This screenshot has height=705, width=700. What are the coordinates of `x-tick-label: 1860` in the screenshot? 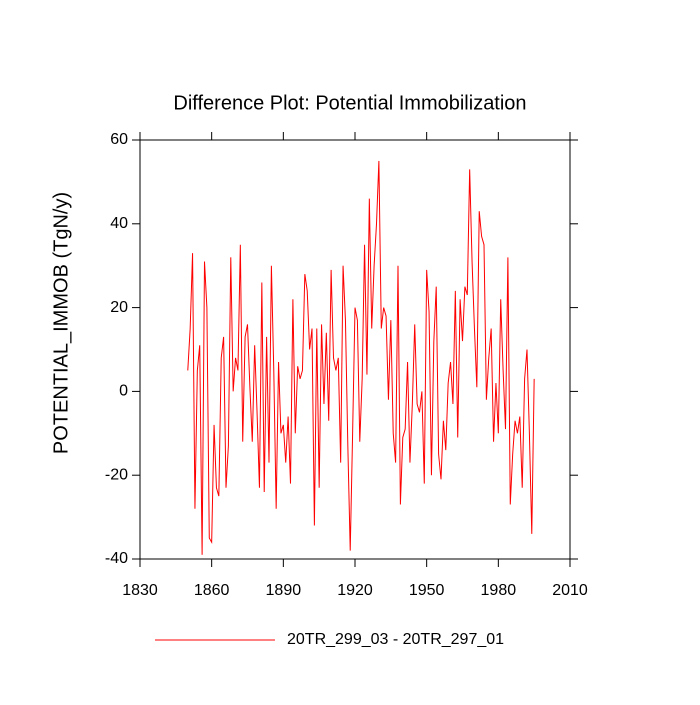 It's located at (212, 590).